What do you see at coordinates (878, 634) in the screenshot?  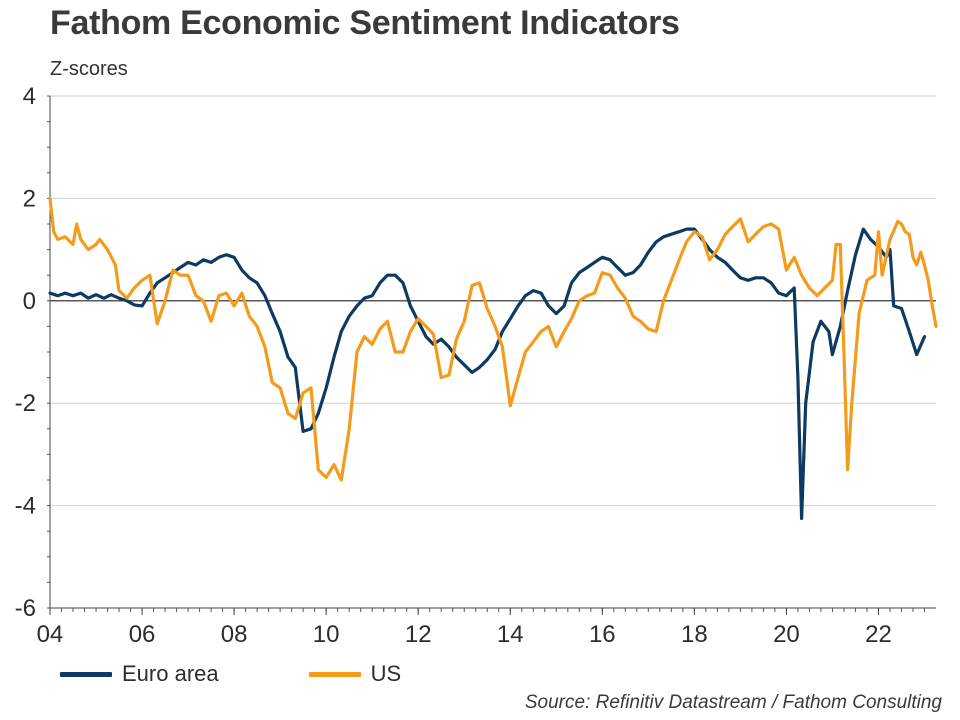 I see `x-tick-label-22: 22` at bounding box center [878, 634].